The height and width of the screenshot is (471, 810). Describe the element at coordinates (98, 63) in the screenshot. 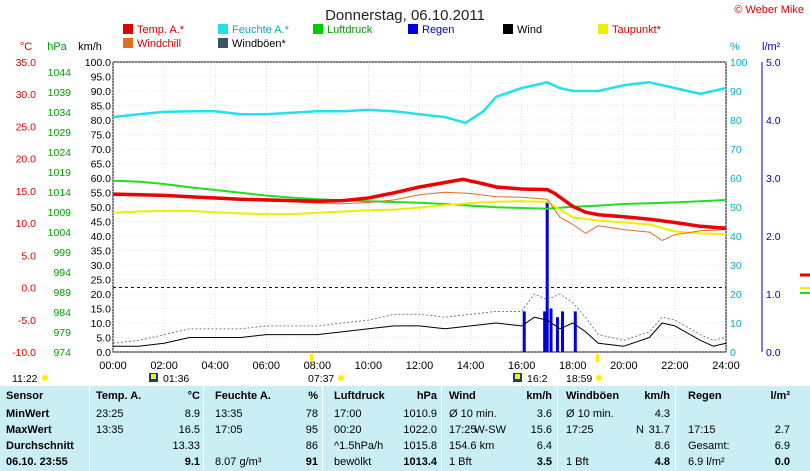

I see `wind-axis-tick-label: 100.0` at that location.